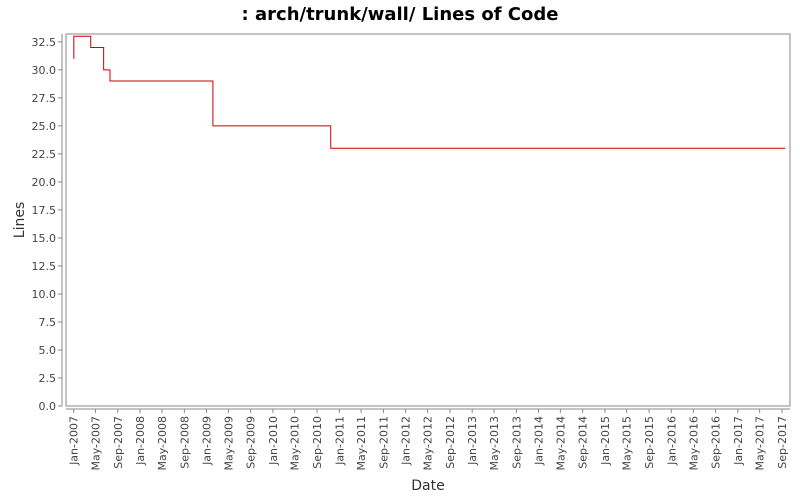 The width and height of the screenshot is (800, 500). Describe the element at coordinates (44, 70) in the screenshot. I see `y-tick-label: 30.0` at that location.